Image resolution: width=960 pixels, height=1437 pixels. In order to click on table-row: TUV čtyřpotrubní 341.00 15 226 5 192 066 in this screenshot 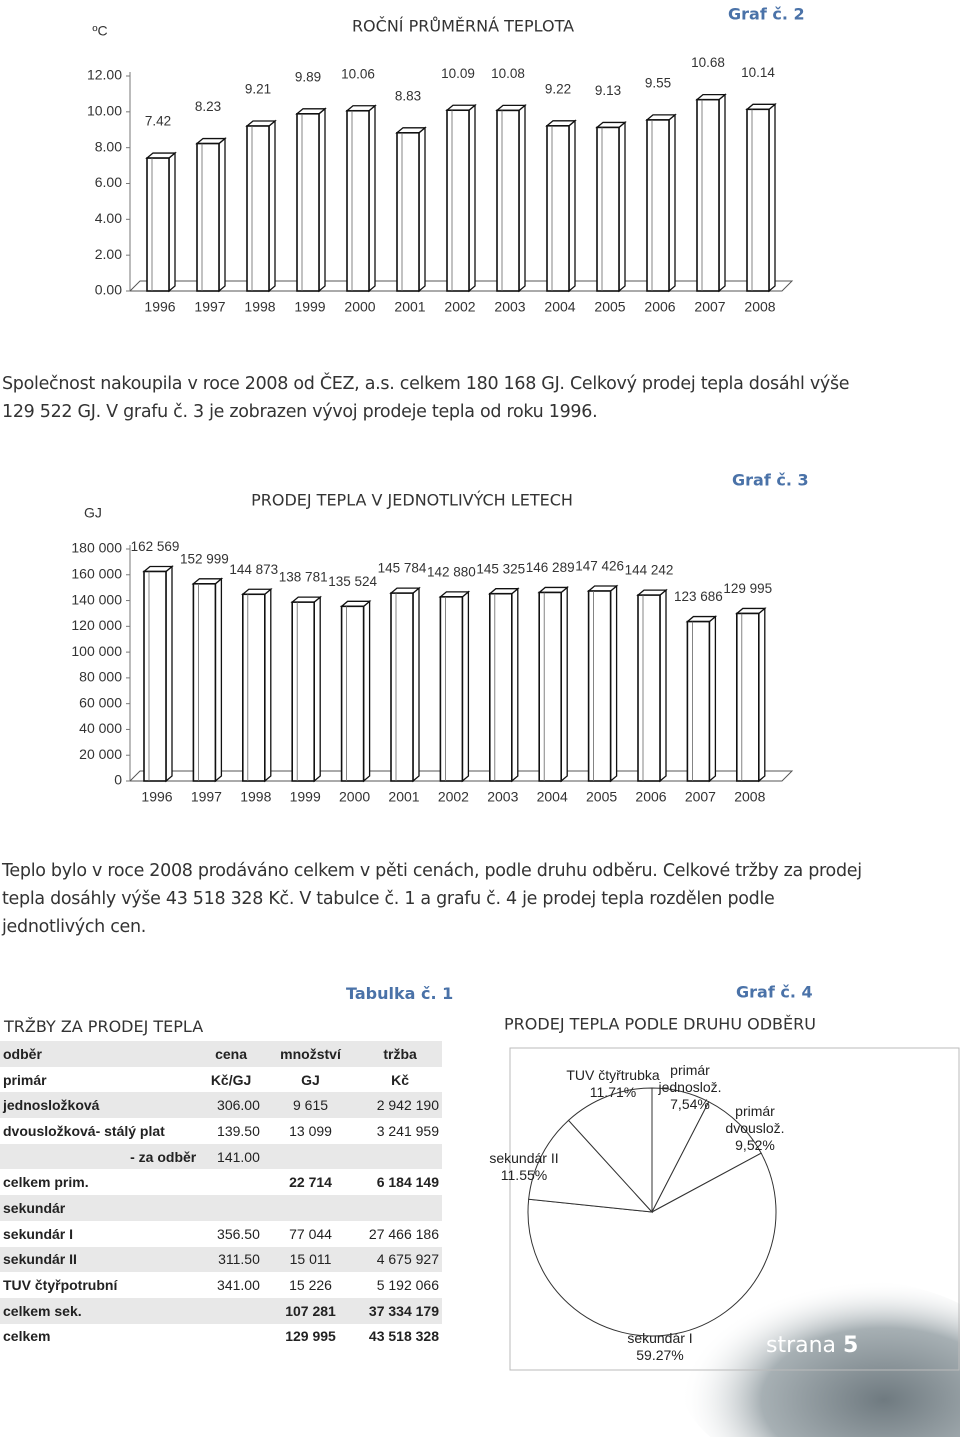, I will do `click(221, 1285)`.